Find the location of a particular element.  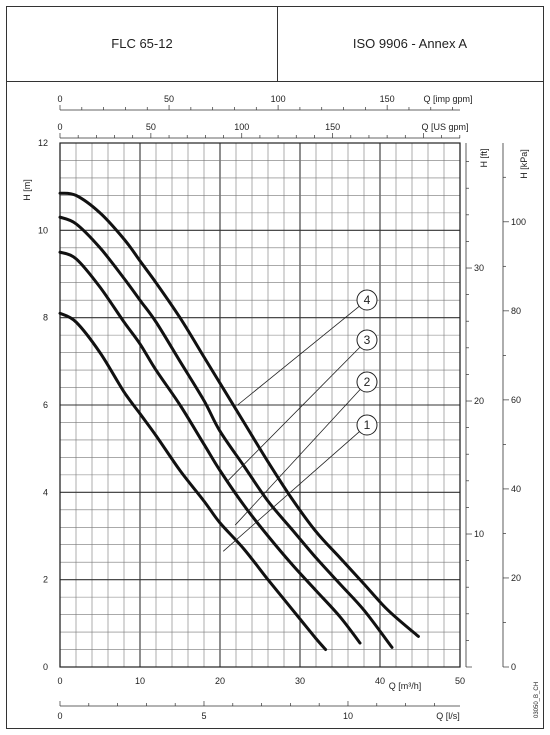

y-tick-label: 4 is located at coordinates (45, 492).